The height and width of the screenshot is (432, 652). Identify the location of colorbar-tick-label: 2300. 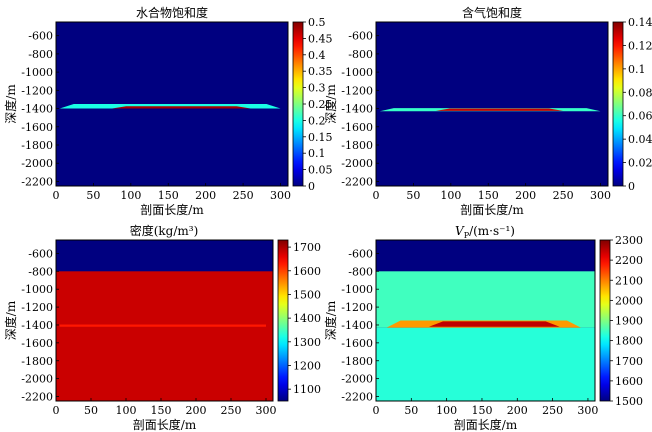
(629, 240).